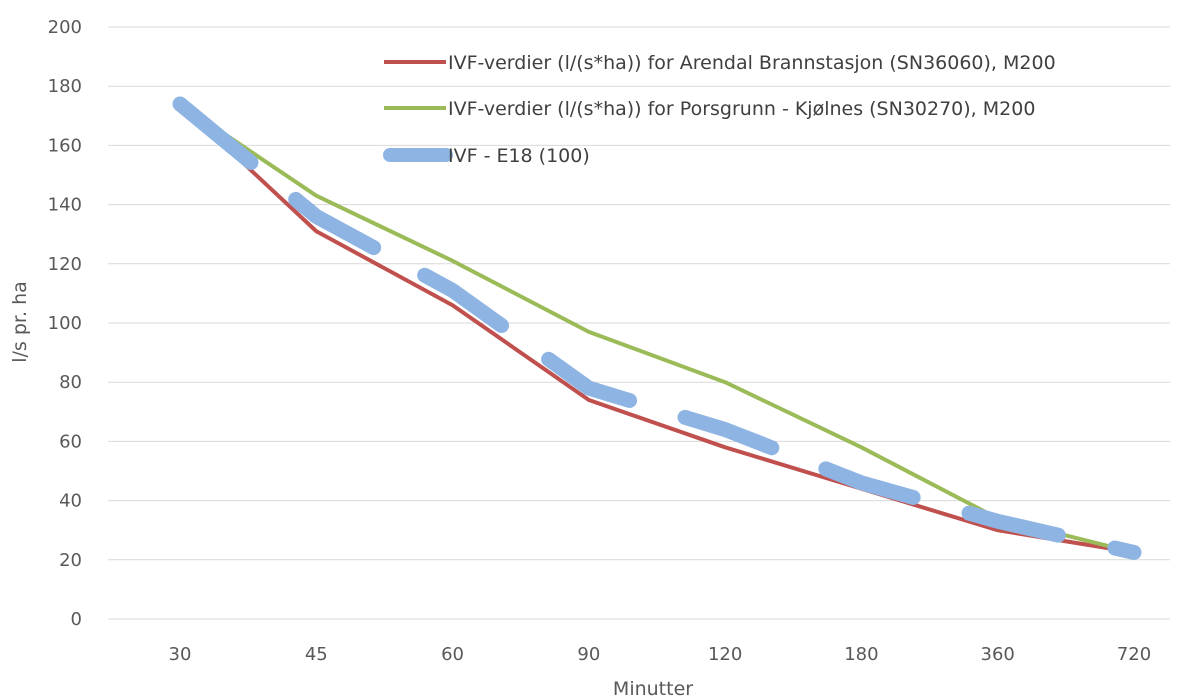 Image resolution: width=1192 pixels, height=700 pixels. I want to click on y-tick-label: 100, so click(65, 323).